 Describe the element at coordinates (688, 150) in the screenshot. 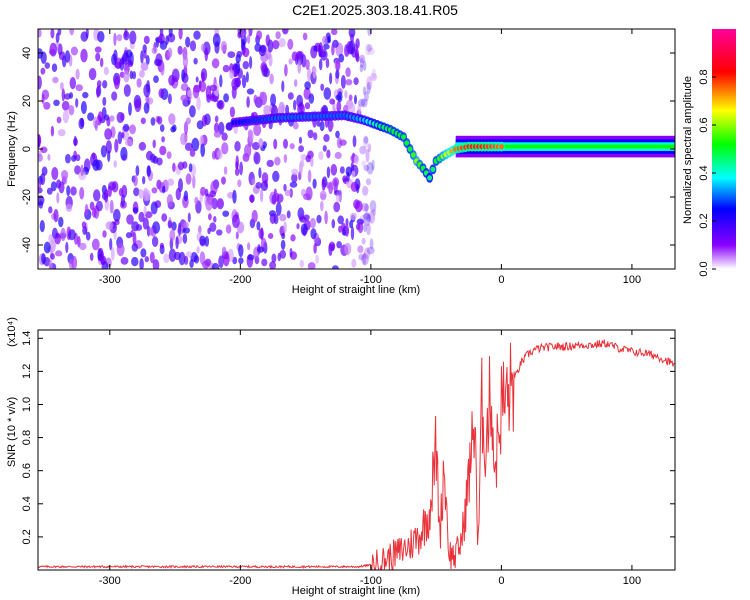

I see `colorbar-label: Normalized spectral amplitude` at that location.